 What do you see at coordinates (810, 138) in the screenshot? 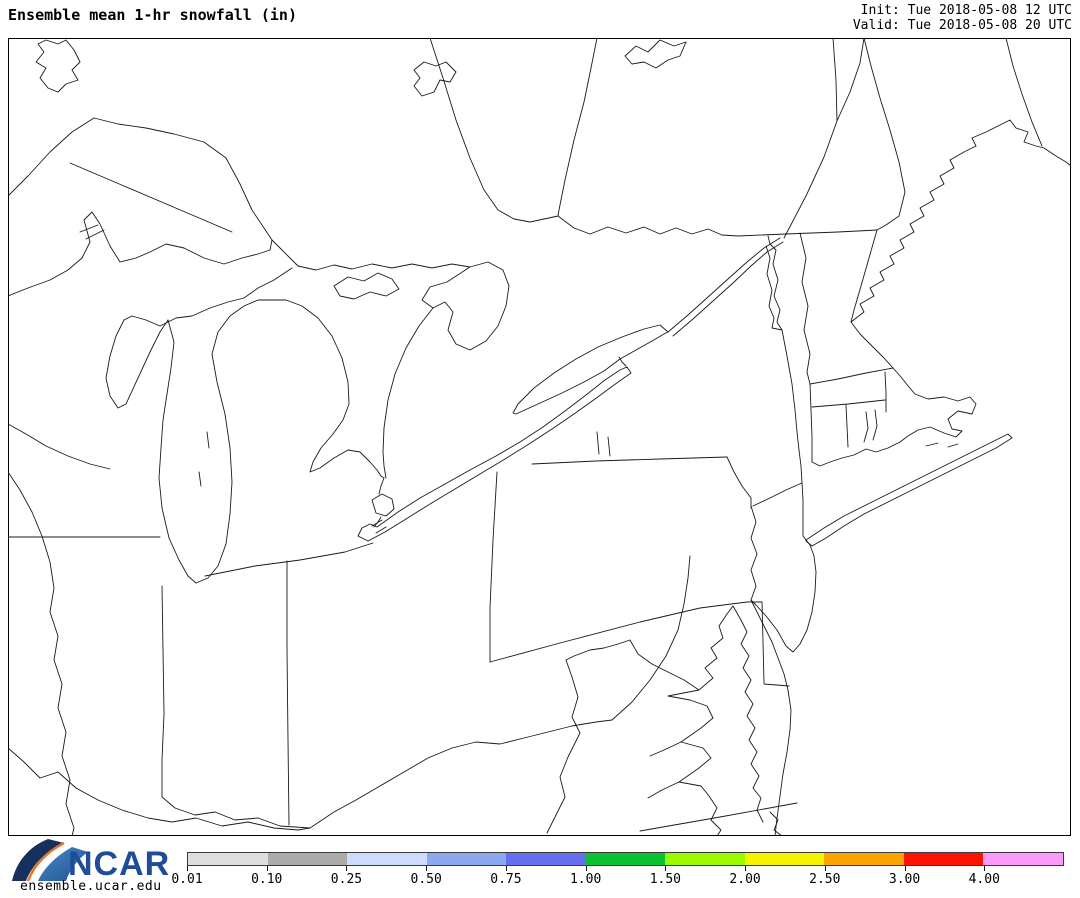
I see `st-lawrence-upper` at bounding box center [810, 138].